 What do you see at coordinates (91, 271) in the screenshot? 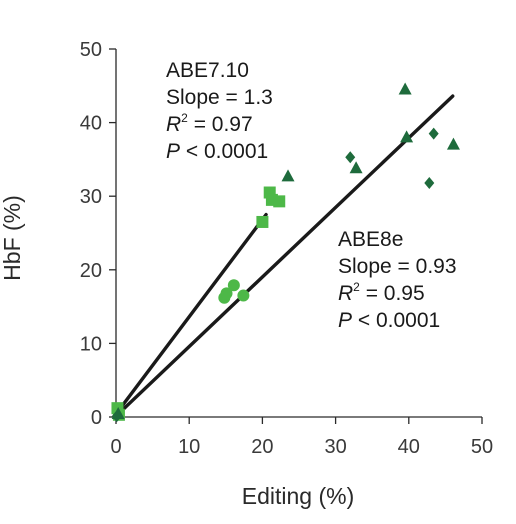
I see `y-tick-label: 20` at bounding box center [91, 271].